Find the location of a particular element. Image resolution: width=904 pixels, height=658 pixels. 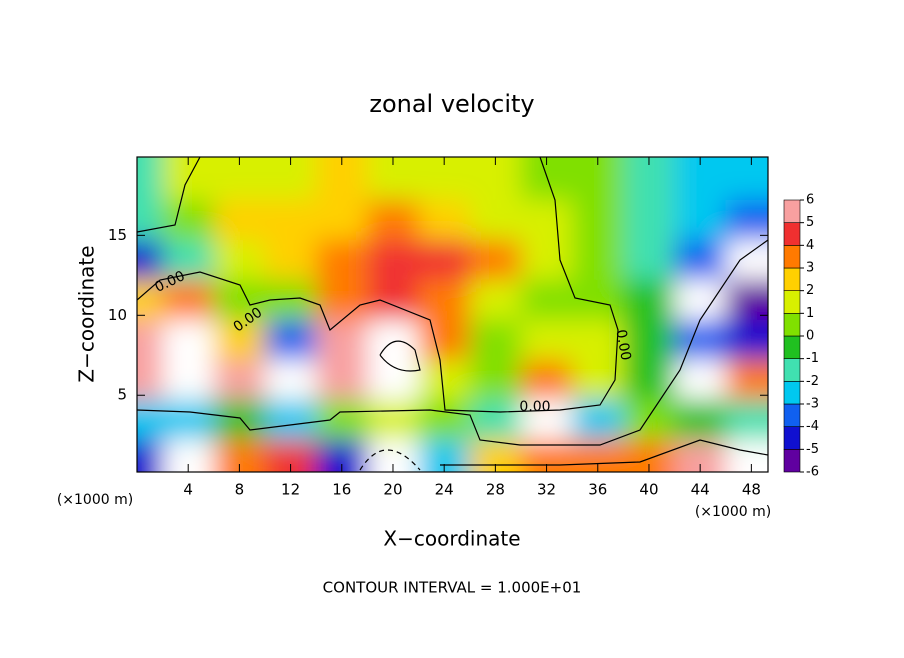

x-tick-label: 40 is located at coordinates (648, 490).